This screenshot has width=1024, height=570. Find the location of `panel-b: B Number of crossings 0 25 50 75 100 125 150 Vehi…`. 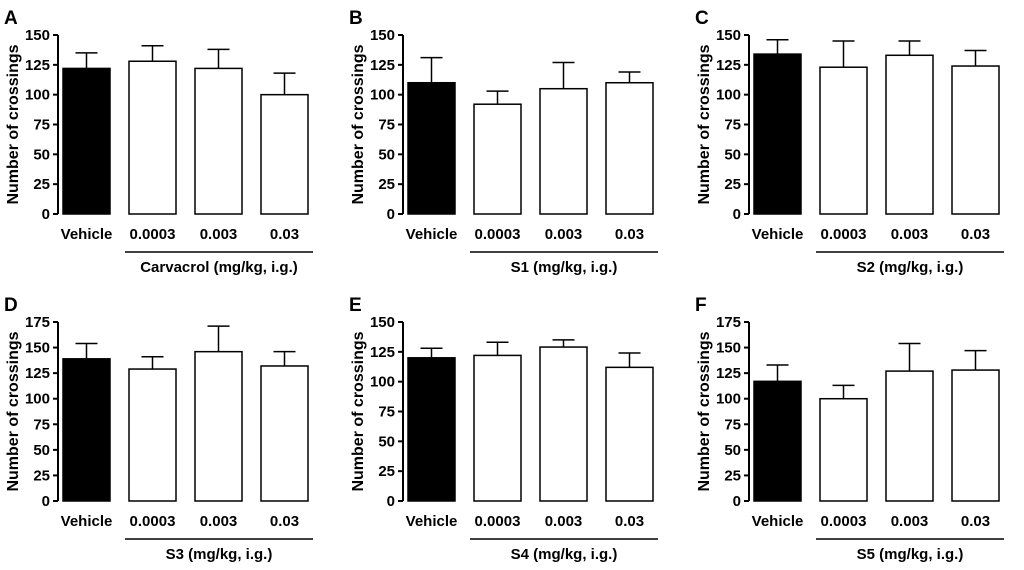

panel-b: B Number of crossings 0 25 50 75 100 125 150 Vehi… is located at coordinates (503, 142).